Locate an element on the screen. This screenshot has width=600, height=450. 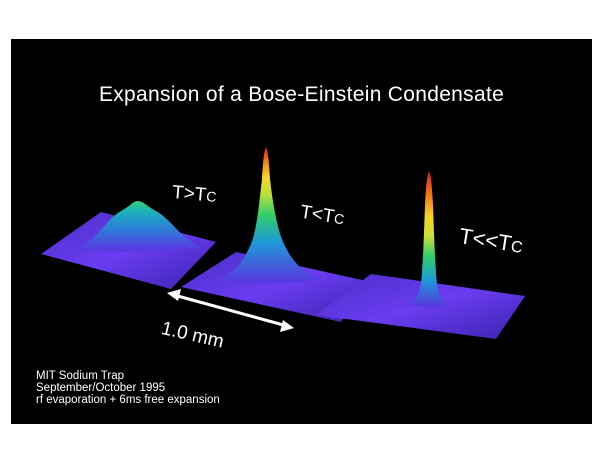
panel-label-main: T>T is located at coordinates (189, 194).